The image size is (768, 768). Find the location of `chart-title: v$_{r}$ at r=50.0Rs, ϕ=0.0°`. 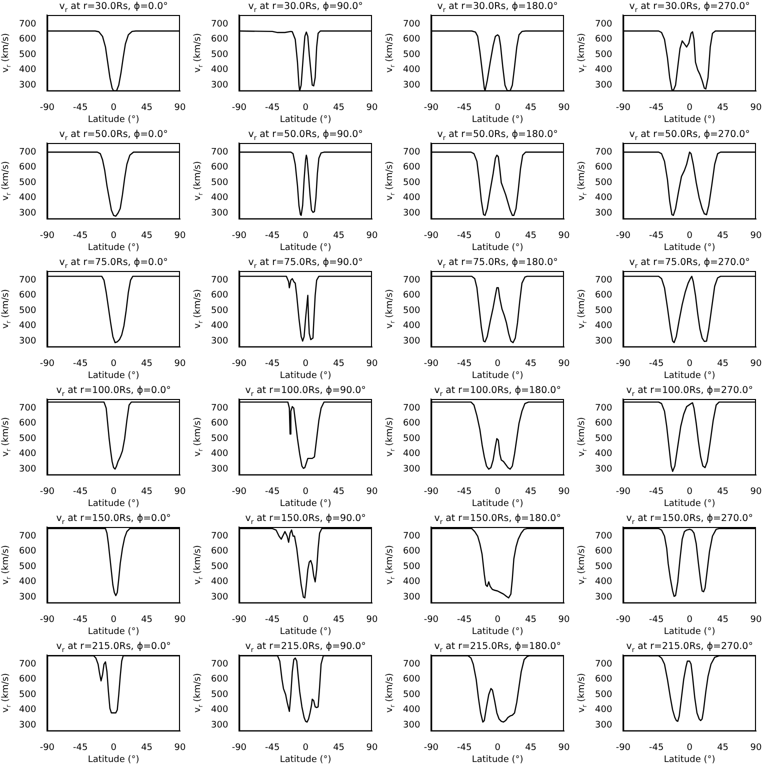

chart-title: v$_{r}$ at r=50.0Rs, ϕ=0.0° is located at coordinates (113, 136).